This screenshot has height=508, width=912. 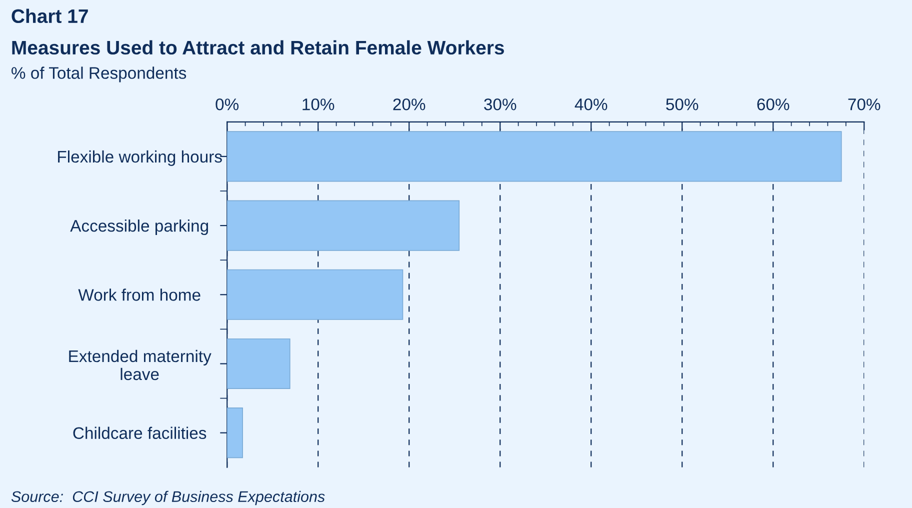 What do you see at coordinates (139, 228) in the screenshot?
I see `y-tick-label: Accessible parking` at bounding box center [139, 228].